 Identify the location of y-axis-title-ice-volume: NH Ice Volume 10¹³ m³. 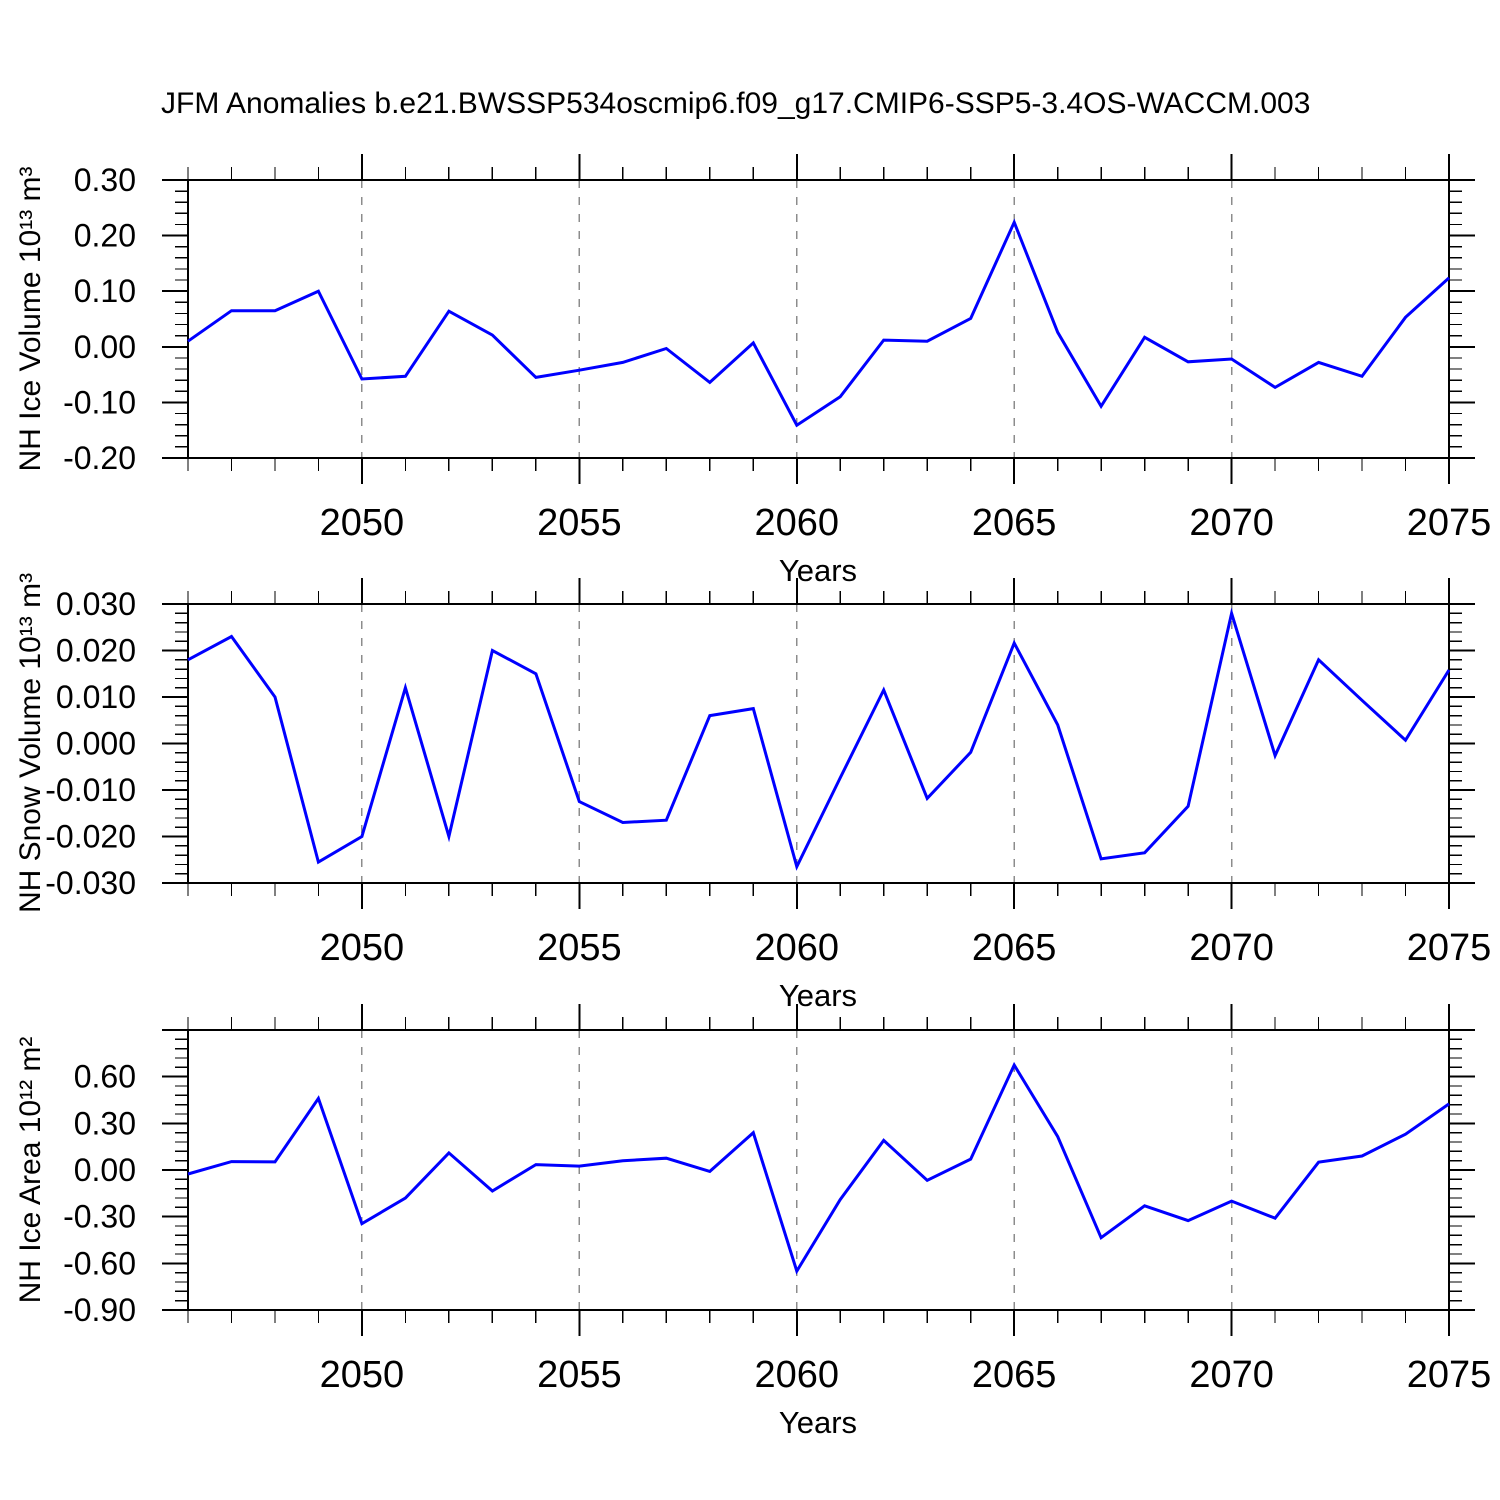
(30, 318).